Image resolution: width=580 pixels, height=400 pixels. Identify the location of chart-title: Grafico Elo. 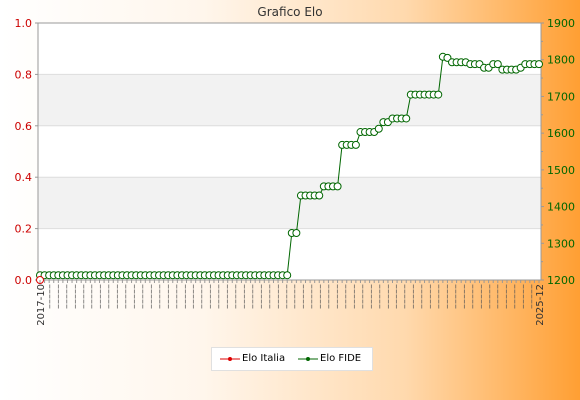
(289, 12).